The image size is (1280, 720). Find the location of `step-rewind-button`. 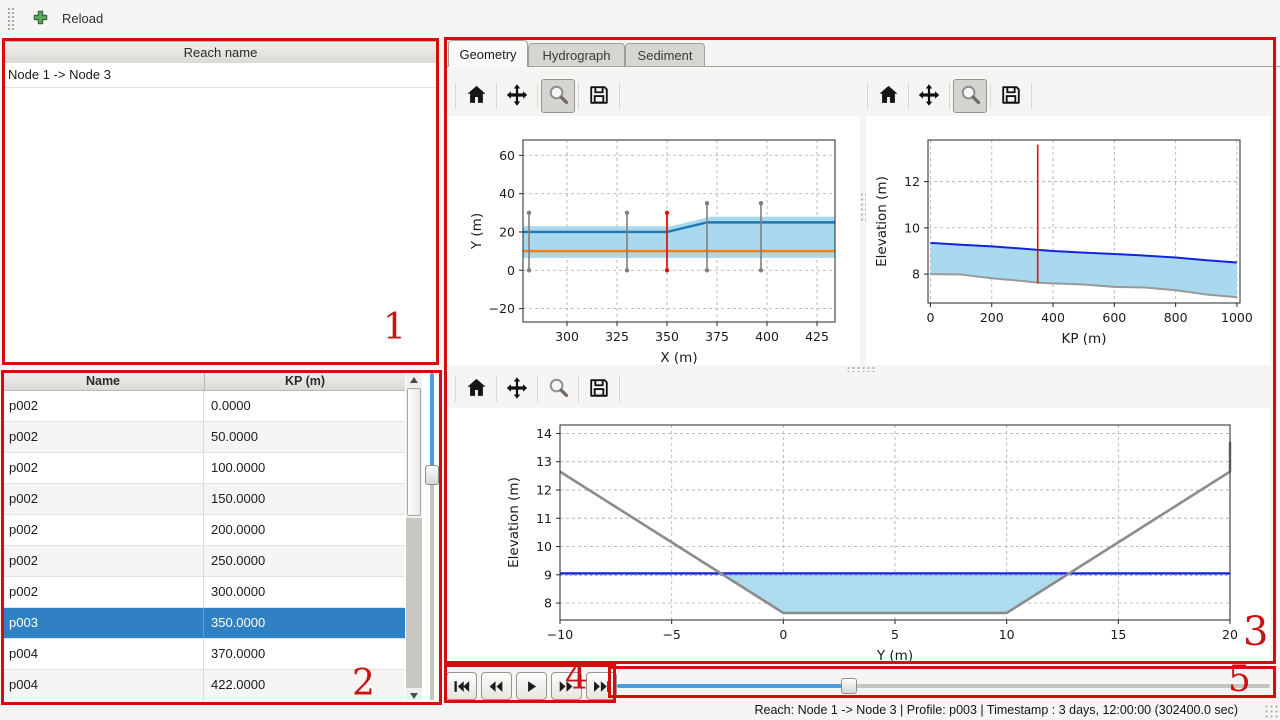

step-rewind-button is located at coordinates (496, 686).